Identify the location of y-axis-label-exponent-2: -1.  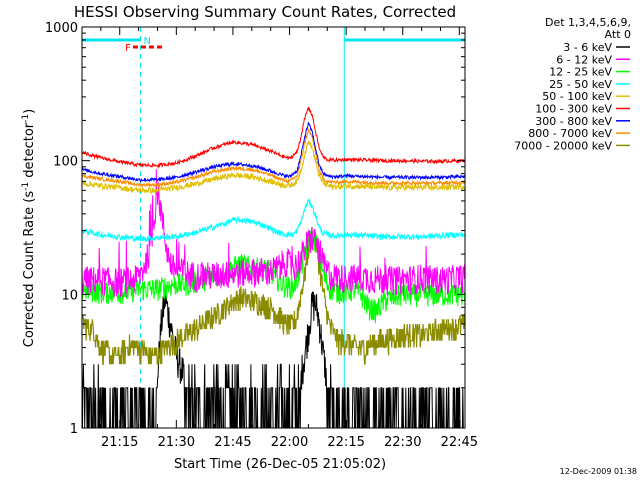
(26, 118).